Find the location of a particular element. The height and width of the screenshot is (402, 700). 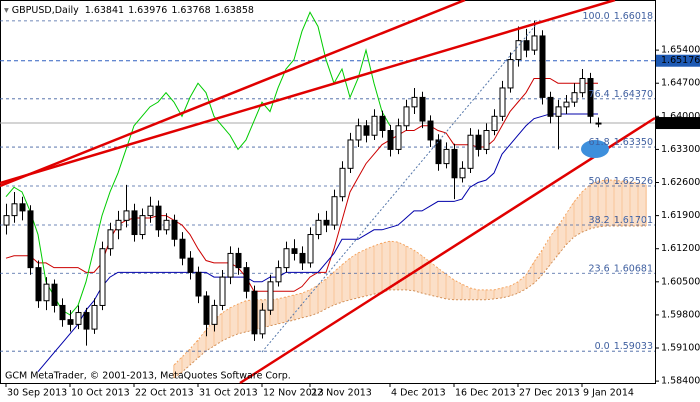

fib-label: 0.0 1.59033 is located at coordinates (624, 346).